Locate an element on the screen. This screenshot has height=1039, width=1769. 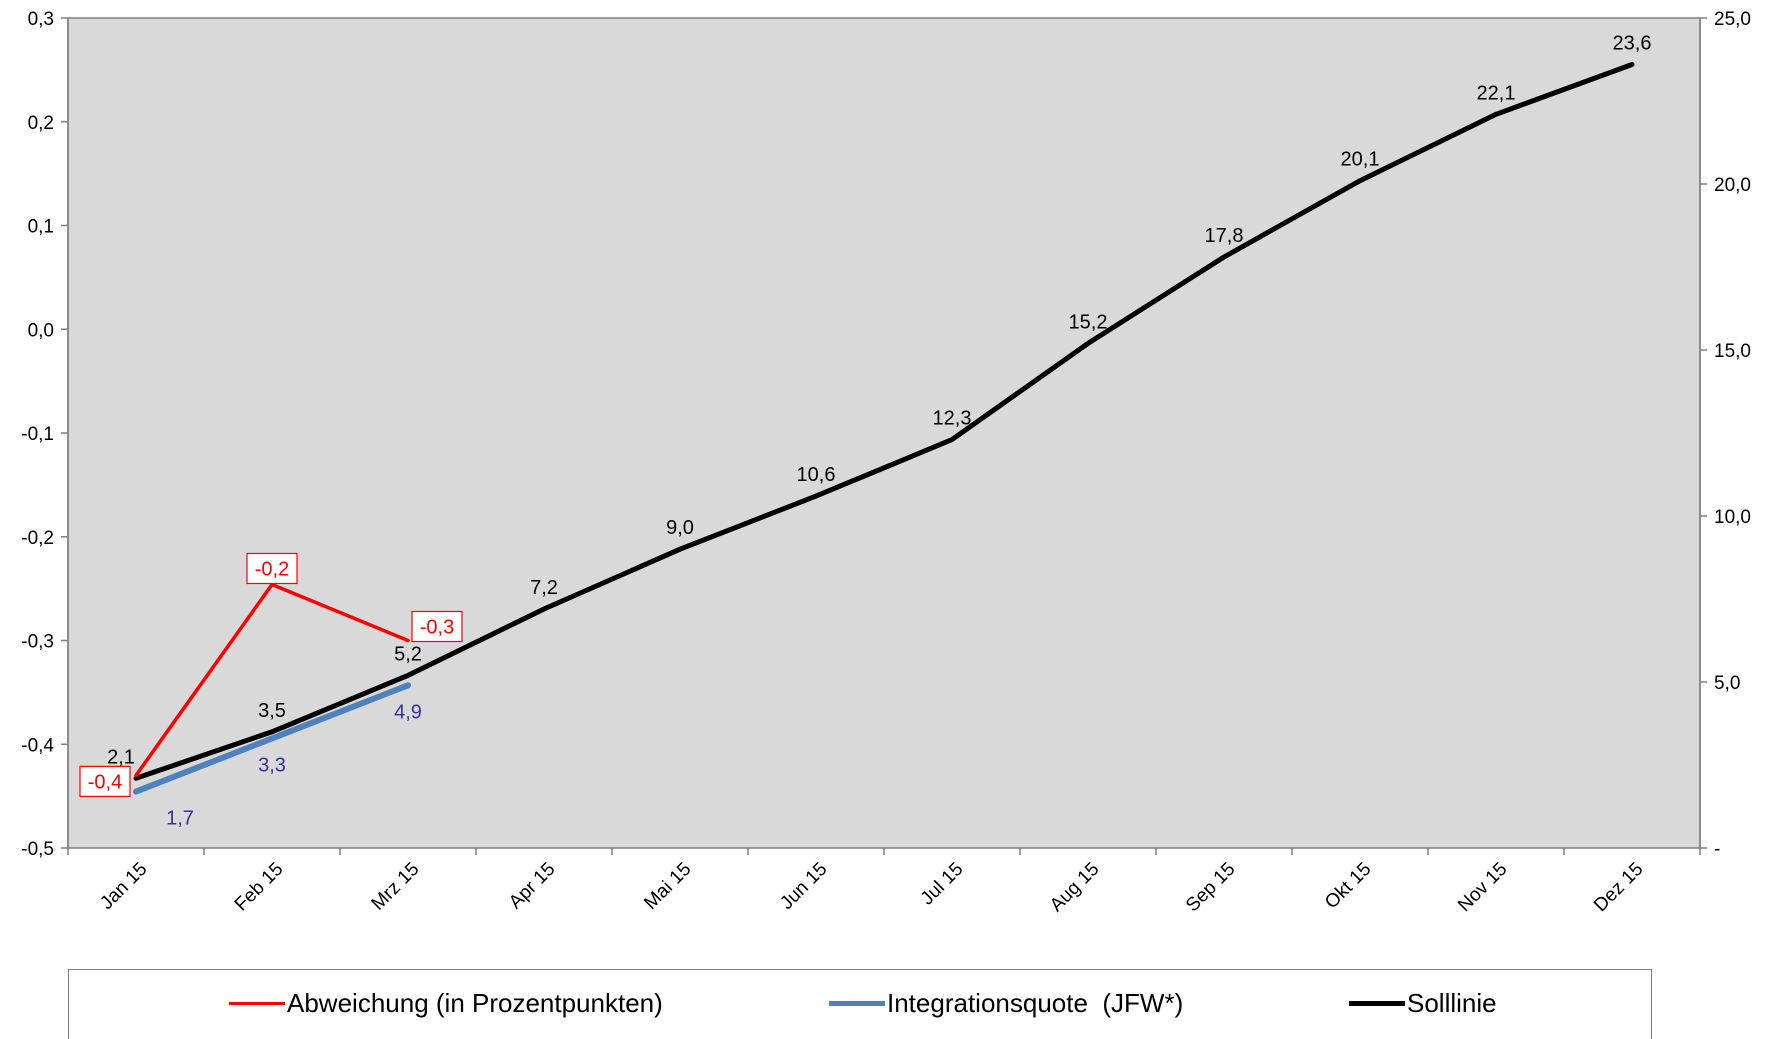
left-tick-label: -0,2 is located at coordinates (37, 538).